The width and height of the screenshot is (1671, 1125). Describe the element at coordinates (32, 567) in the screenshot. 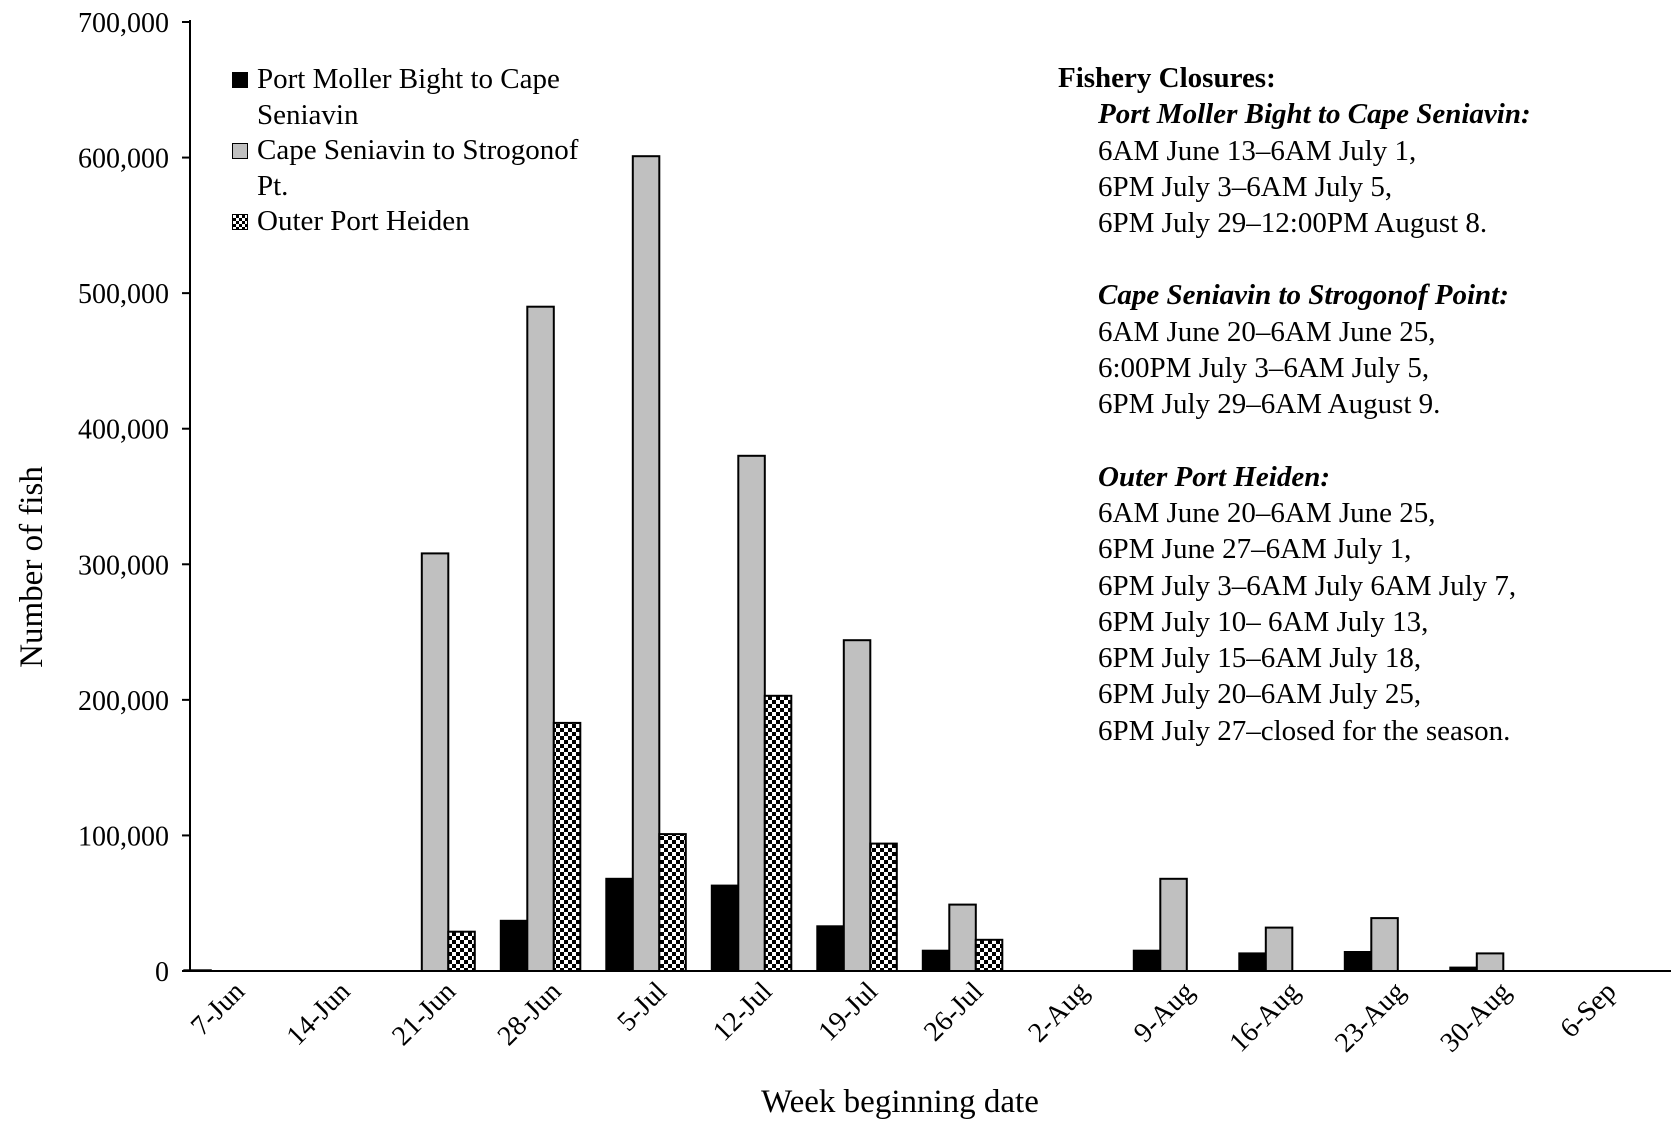

I see `y-axis-label: Number of fish` at that location.